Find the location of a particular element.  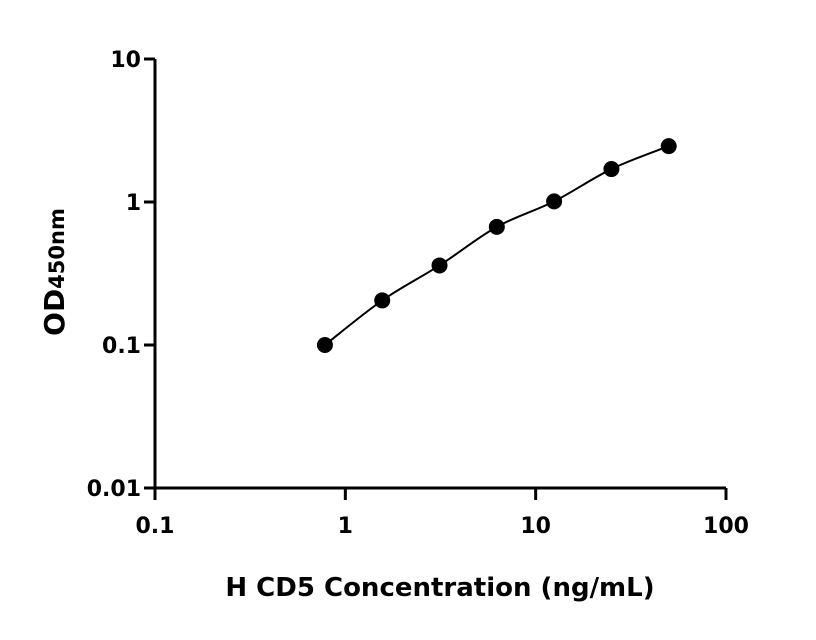

y-tick-label: 0.1 is located at coordinates (121, 346).